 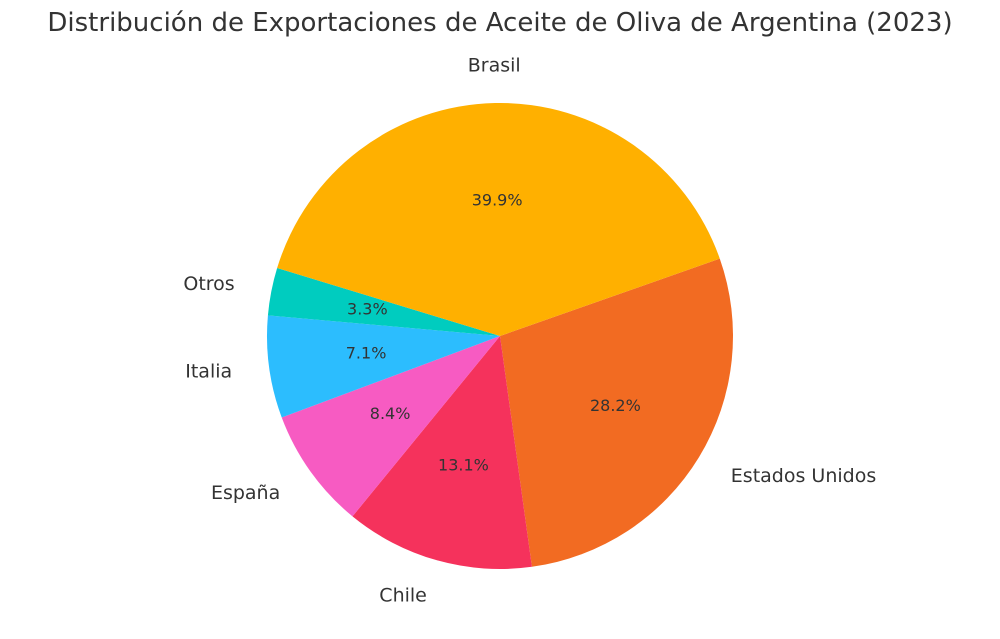 I want to click on pie-slice-italia, so click(x=383, y=366).